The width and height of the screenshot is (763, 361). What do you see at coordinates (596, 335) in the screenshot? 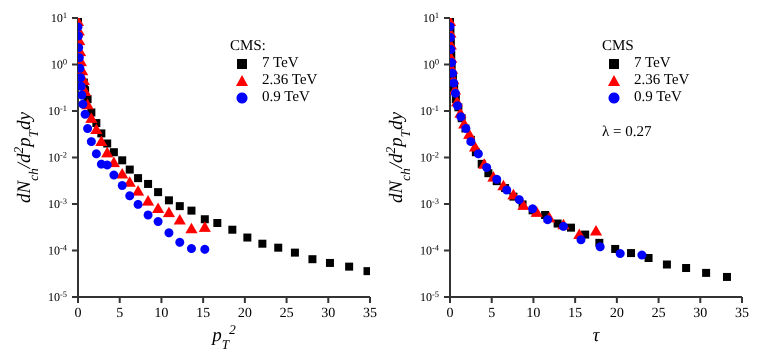
I see `x-axis-title: τ` at bounding box center [596, 335].